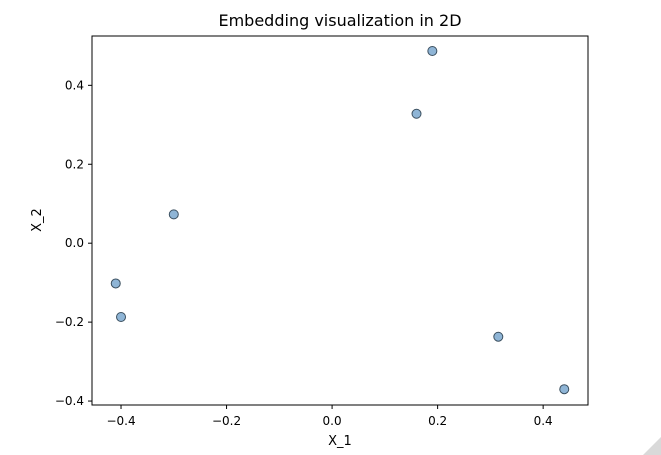 Image resolution: width=661 pixels, height=455 pixels. I want to click on resize-grip, so click(652, 446).